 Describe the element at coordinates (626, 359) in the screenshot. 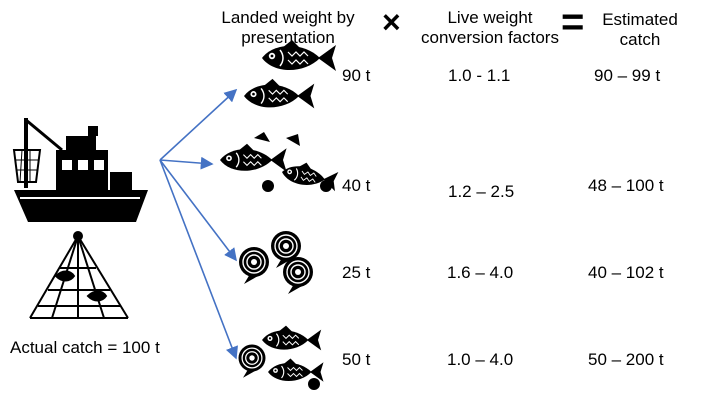

I see `estimated-catch: 50 – 200 t` at that location.